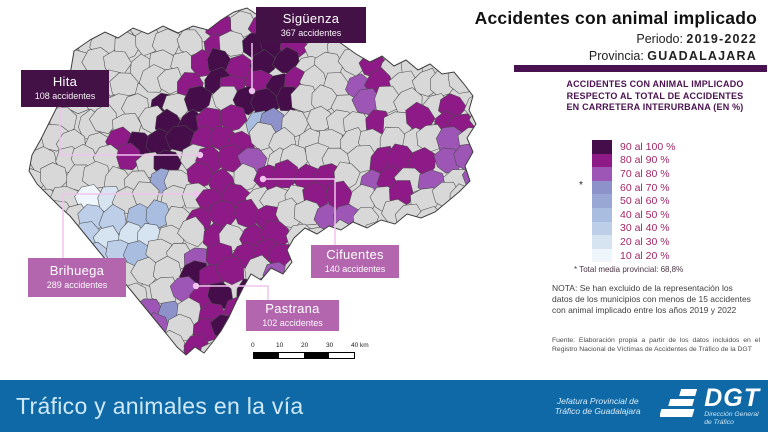  Describe the element at coordinates (292, 323) in the screenshot. I see `callout-value: 102 accidentes` at that location.